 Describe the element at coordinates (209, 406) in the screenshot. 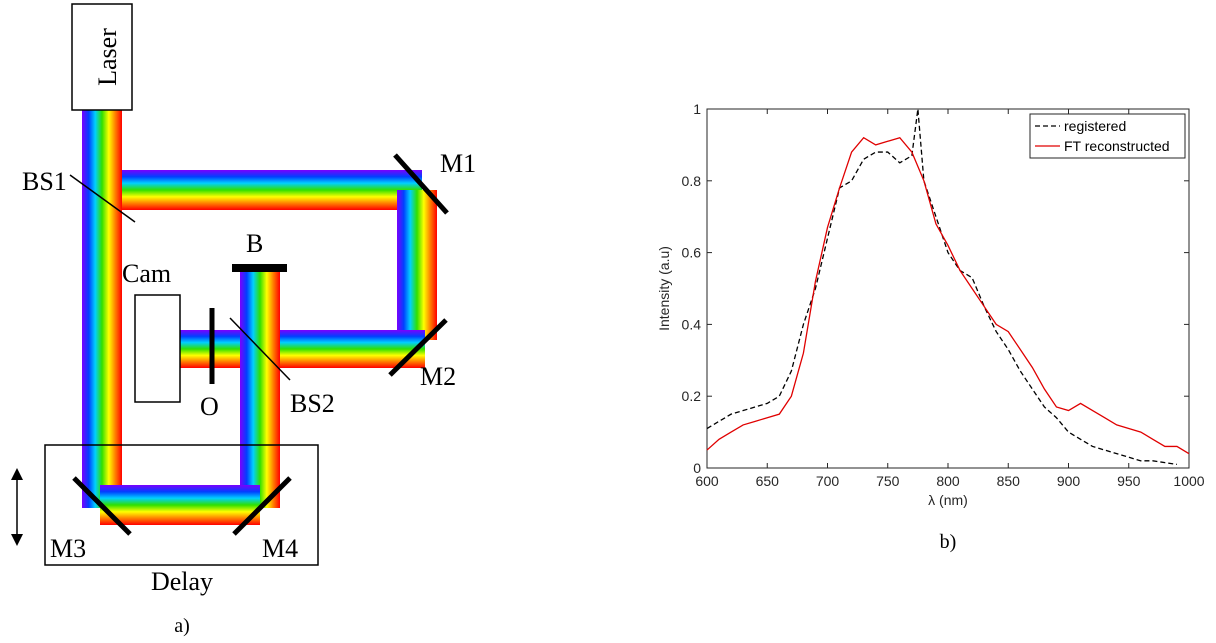

I see `label: O` at that location.